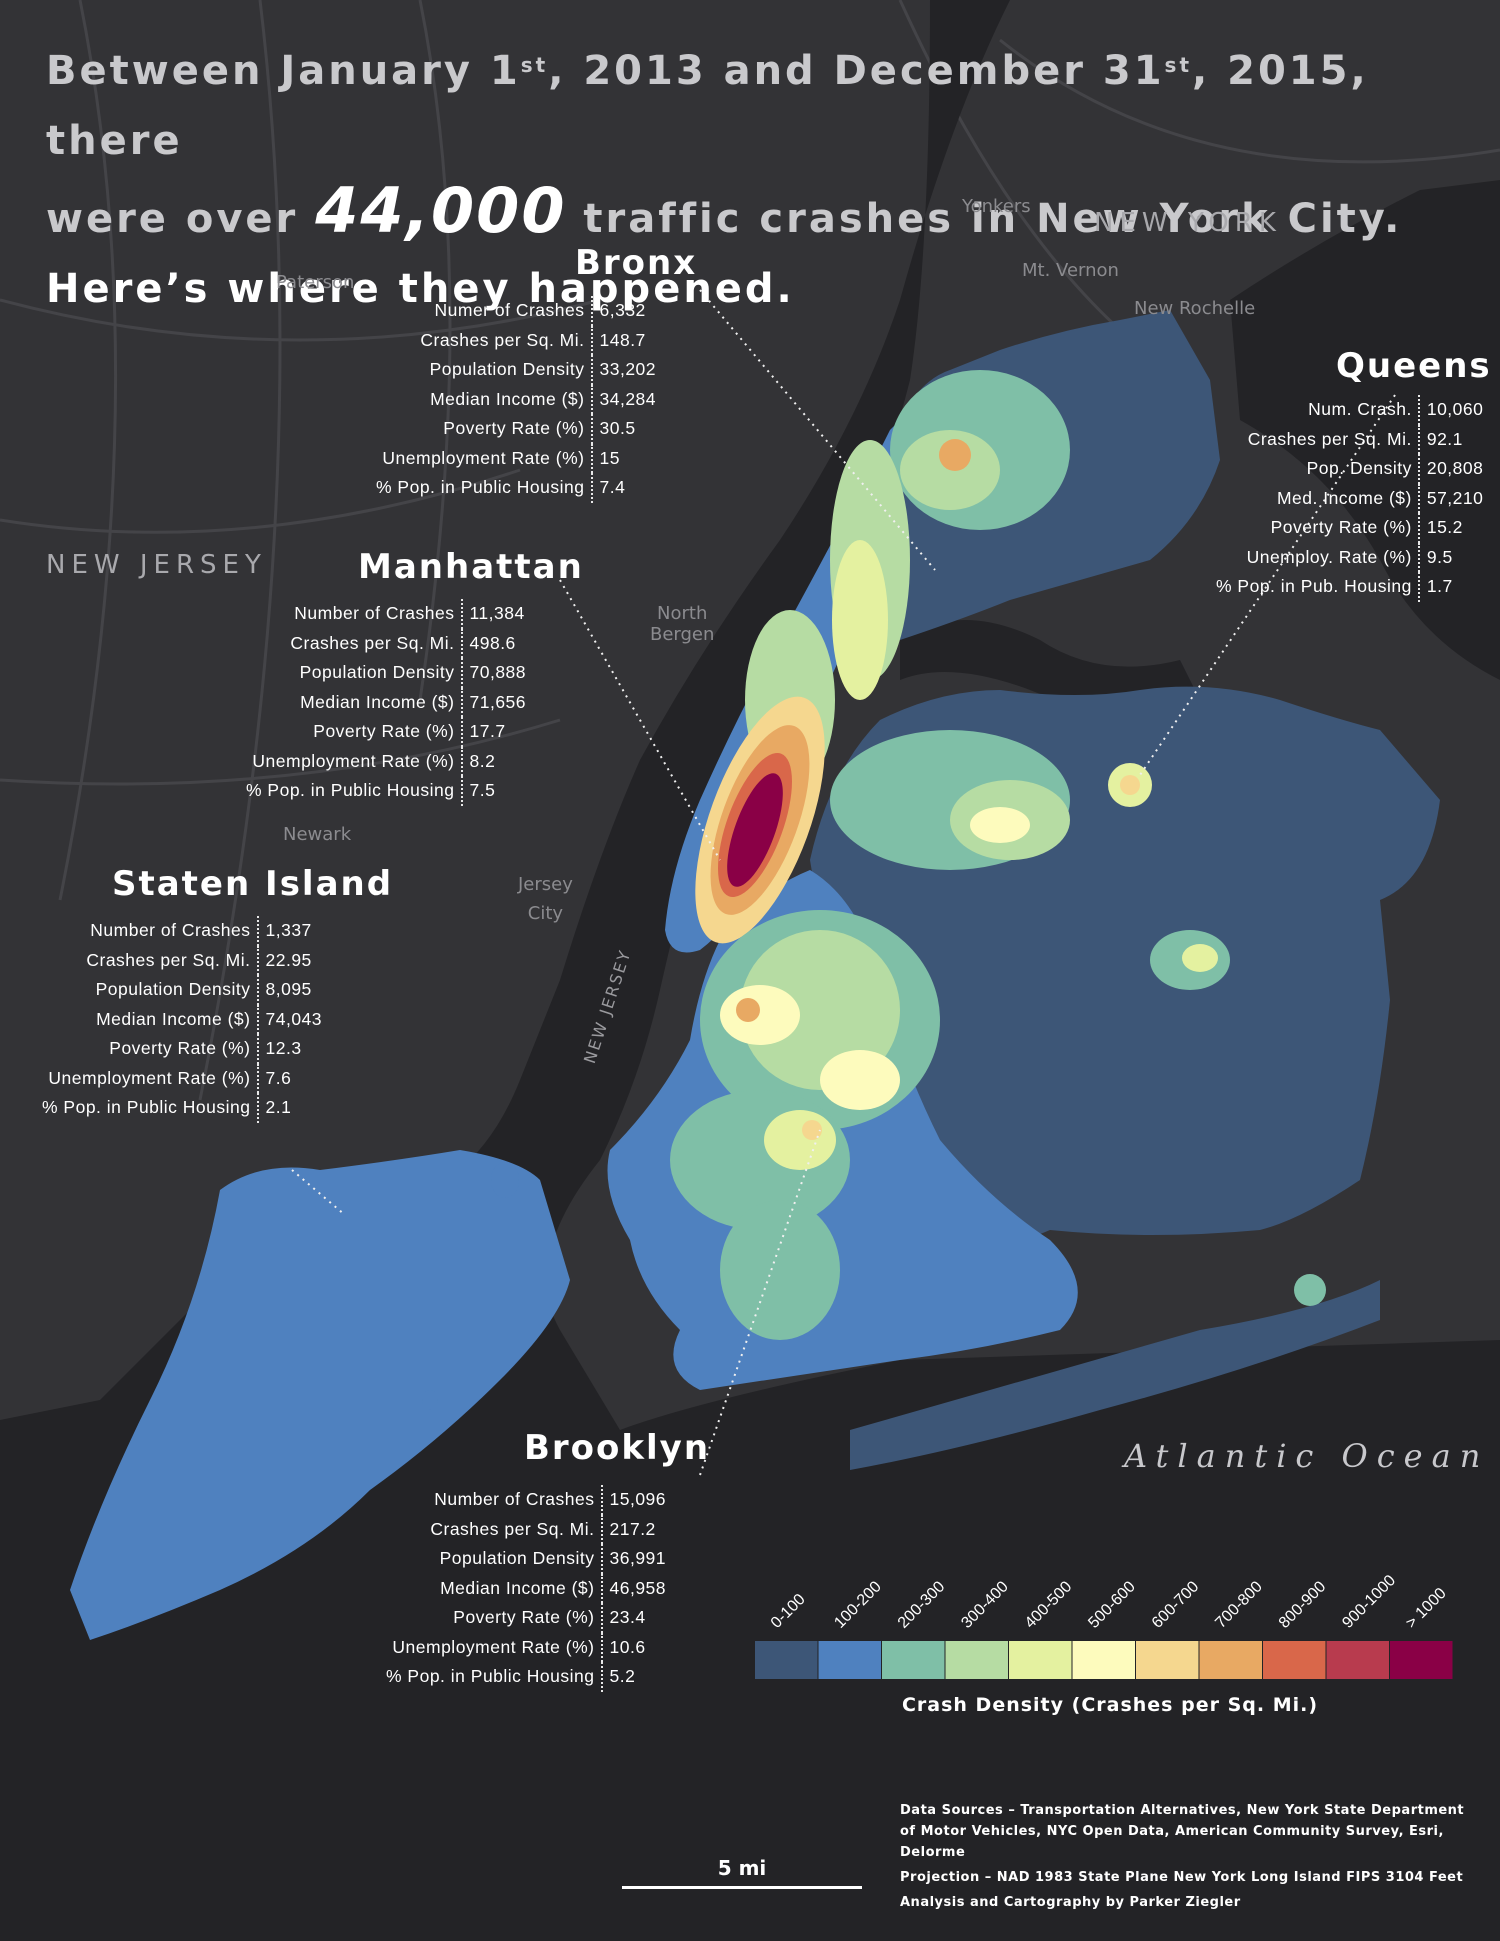 This screenshot has height=1941, width=1500. Describe the element at coordinates (1110, 1705) in the screenshot. I see `legend-title: Crash Density (Crashes per Sq. Mi.)` at that location.